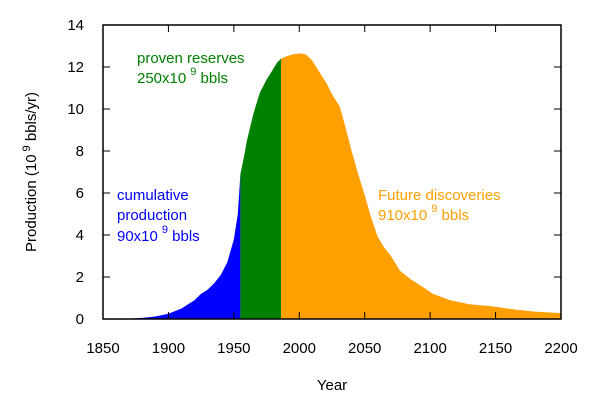 The width and height of the screenshot is (600, 400). I want to click on area-proven-reserves, so click(260, 188).